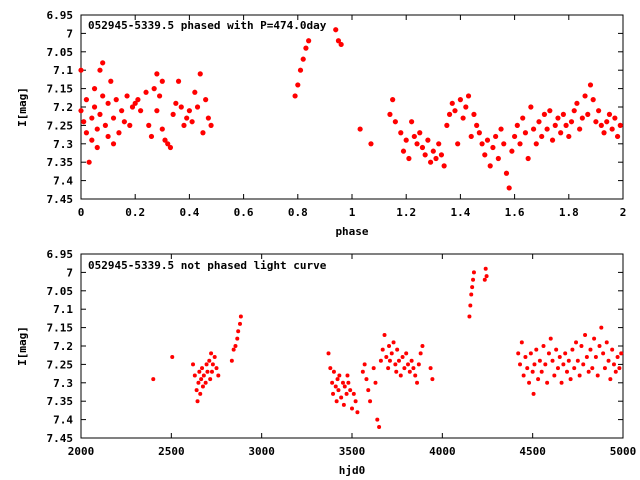 Image resolution: width=640 pixels, height=480 pixels. What do you see at coordinates (69, 33) in the screenshot?
I see `y-tick-label: 7` at bounding box center [69, 33].